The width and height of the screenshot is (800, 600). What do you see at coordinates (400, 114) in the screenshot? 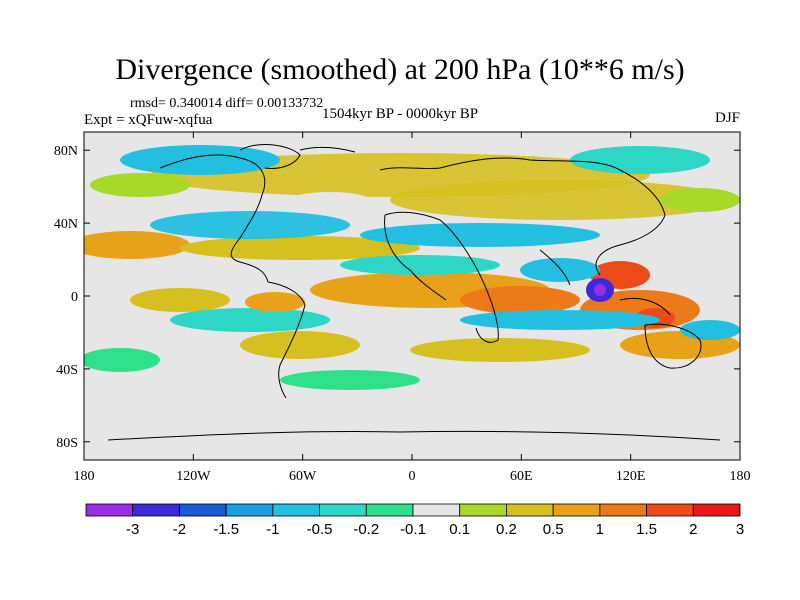
I see `period-label: 1504kyr BP - 0000kyr BP` at bounding box center [400, 114].